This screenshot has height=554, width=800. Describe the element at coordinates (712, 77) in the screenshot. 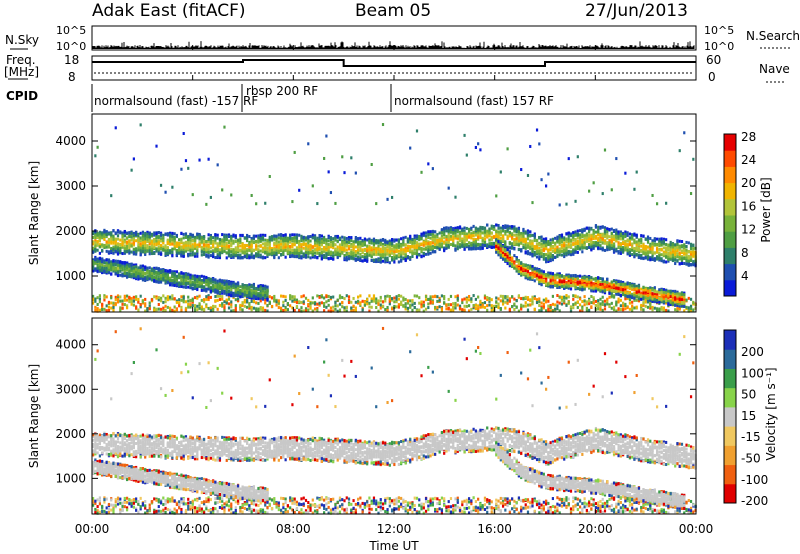

I see `nave-tick-bottom: 0` at that location.